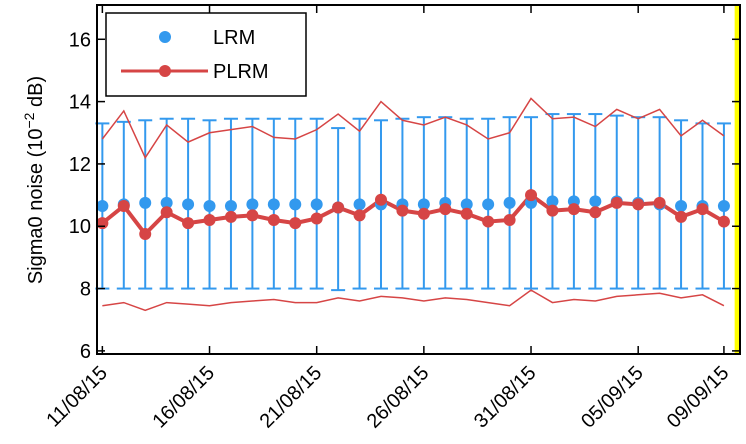 The width and height of the screenshot is (746, 444). What do you see at coordinates (413, 300) in the screenshot?
I see `plrm-lower-line` at bounding box center [413, 300].